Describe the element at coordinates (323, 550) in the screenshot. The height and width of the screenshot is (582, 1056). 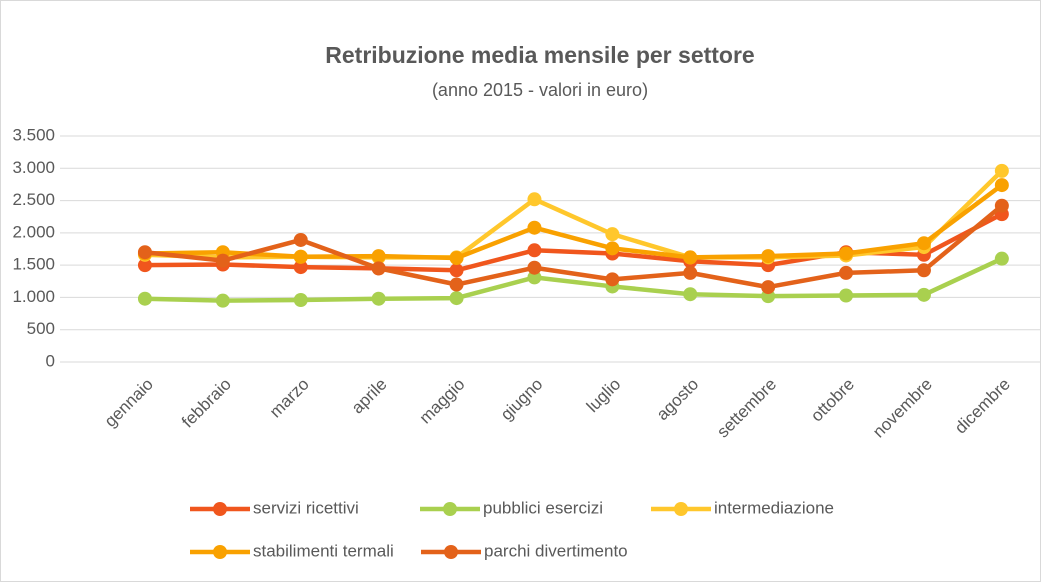
I see `legend-label: stabilimenti termali` at that location.